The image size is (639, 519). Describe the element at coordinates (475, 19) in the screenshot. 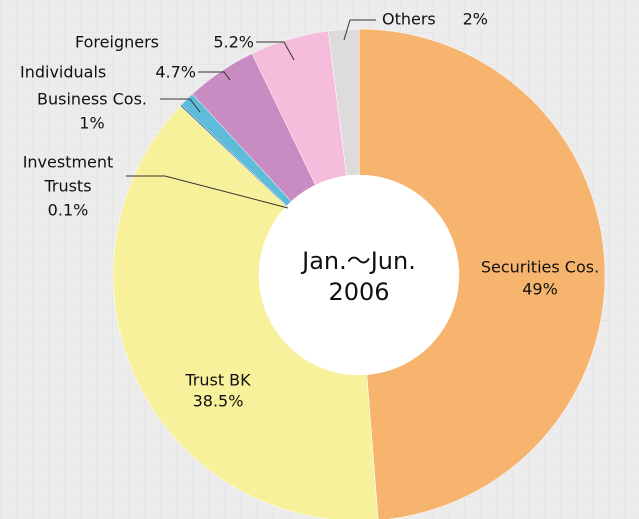

I see `value-label: 2%` at that location.